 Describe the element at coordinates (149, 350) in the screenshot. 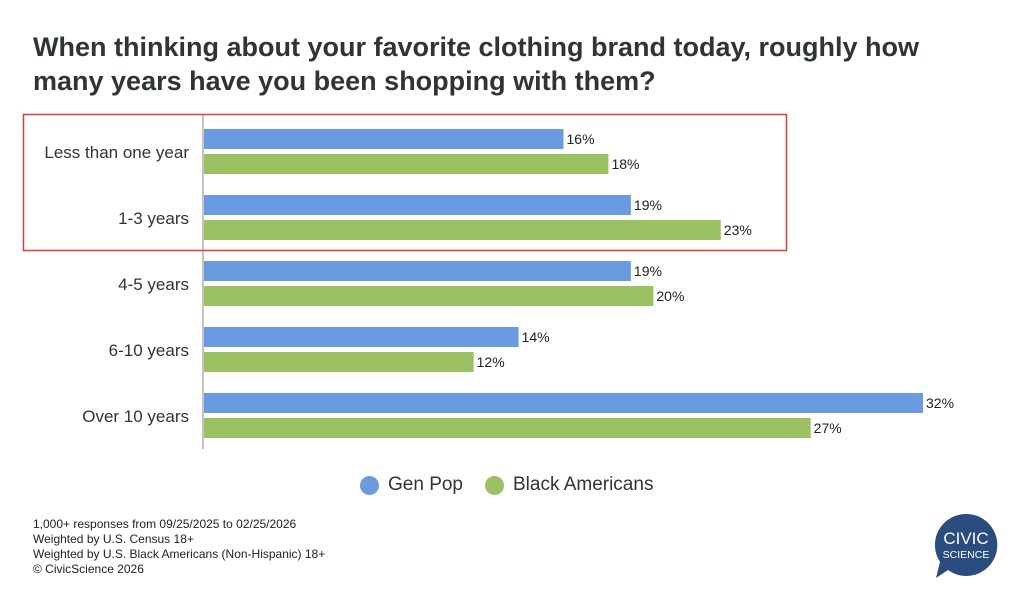

I see `category-label: 6-10 years` at that location.